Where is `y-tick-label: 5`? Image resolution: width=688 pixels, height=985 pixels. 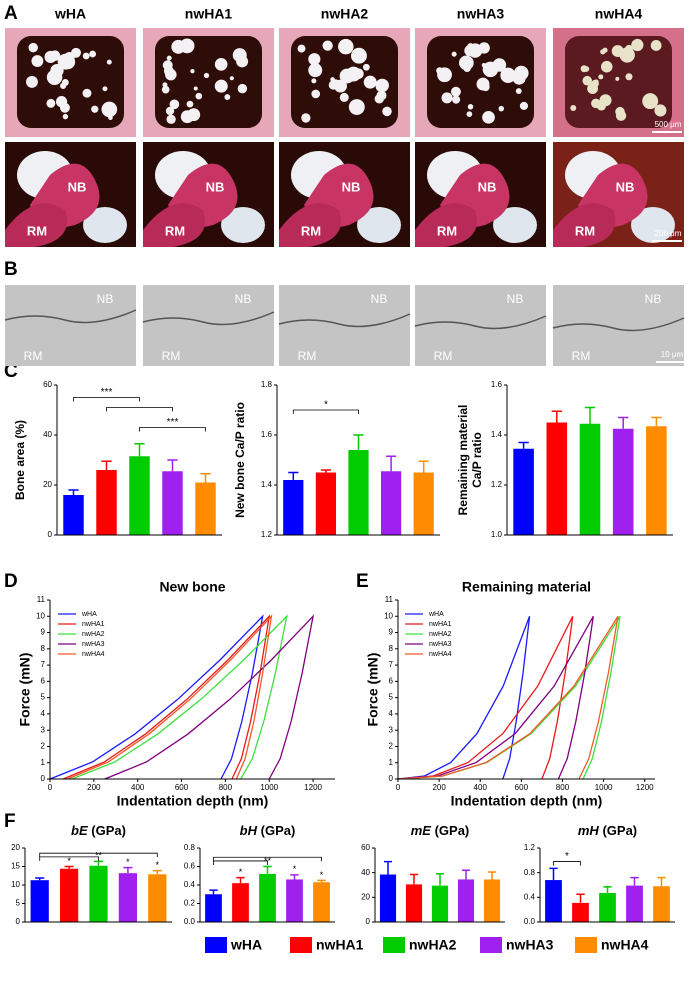 y-tick-label: 5 is located at coordinates (18, 903).